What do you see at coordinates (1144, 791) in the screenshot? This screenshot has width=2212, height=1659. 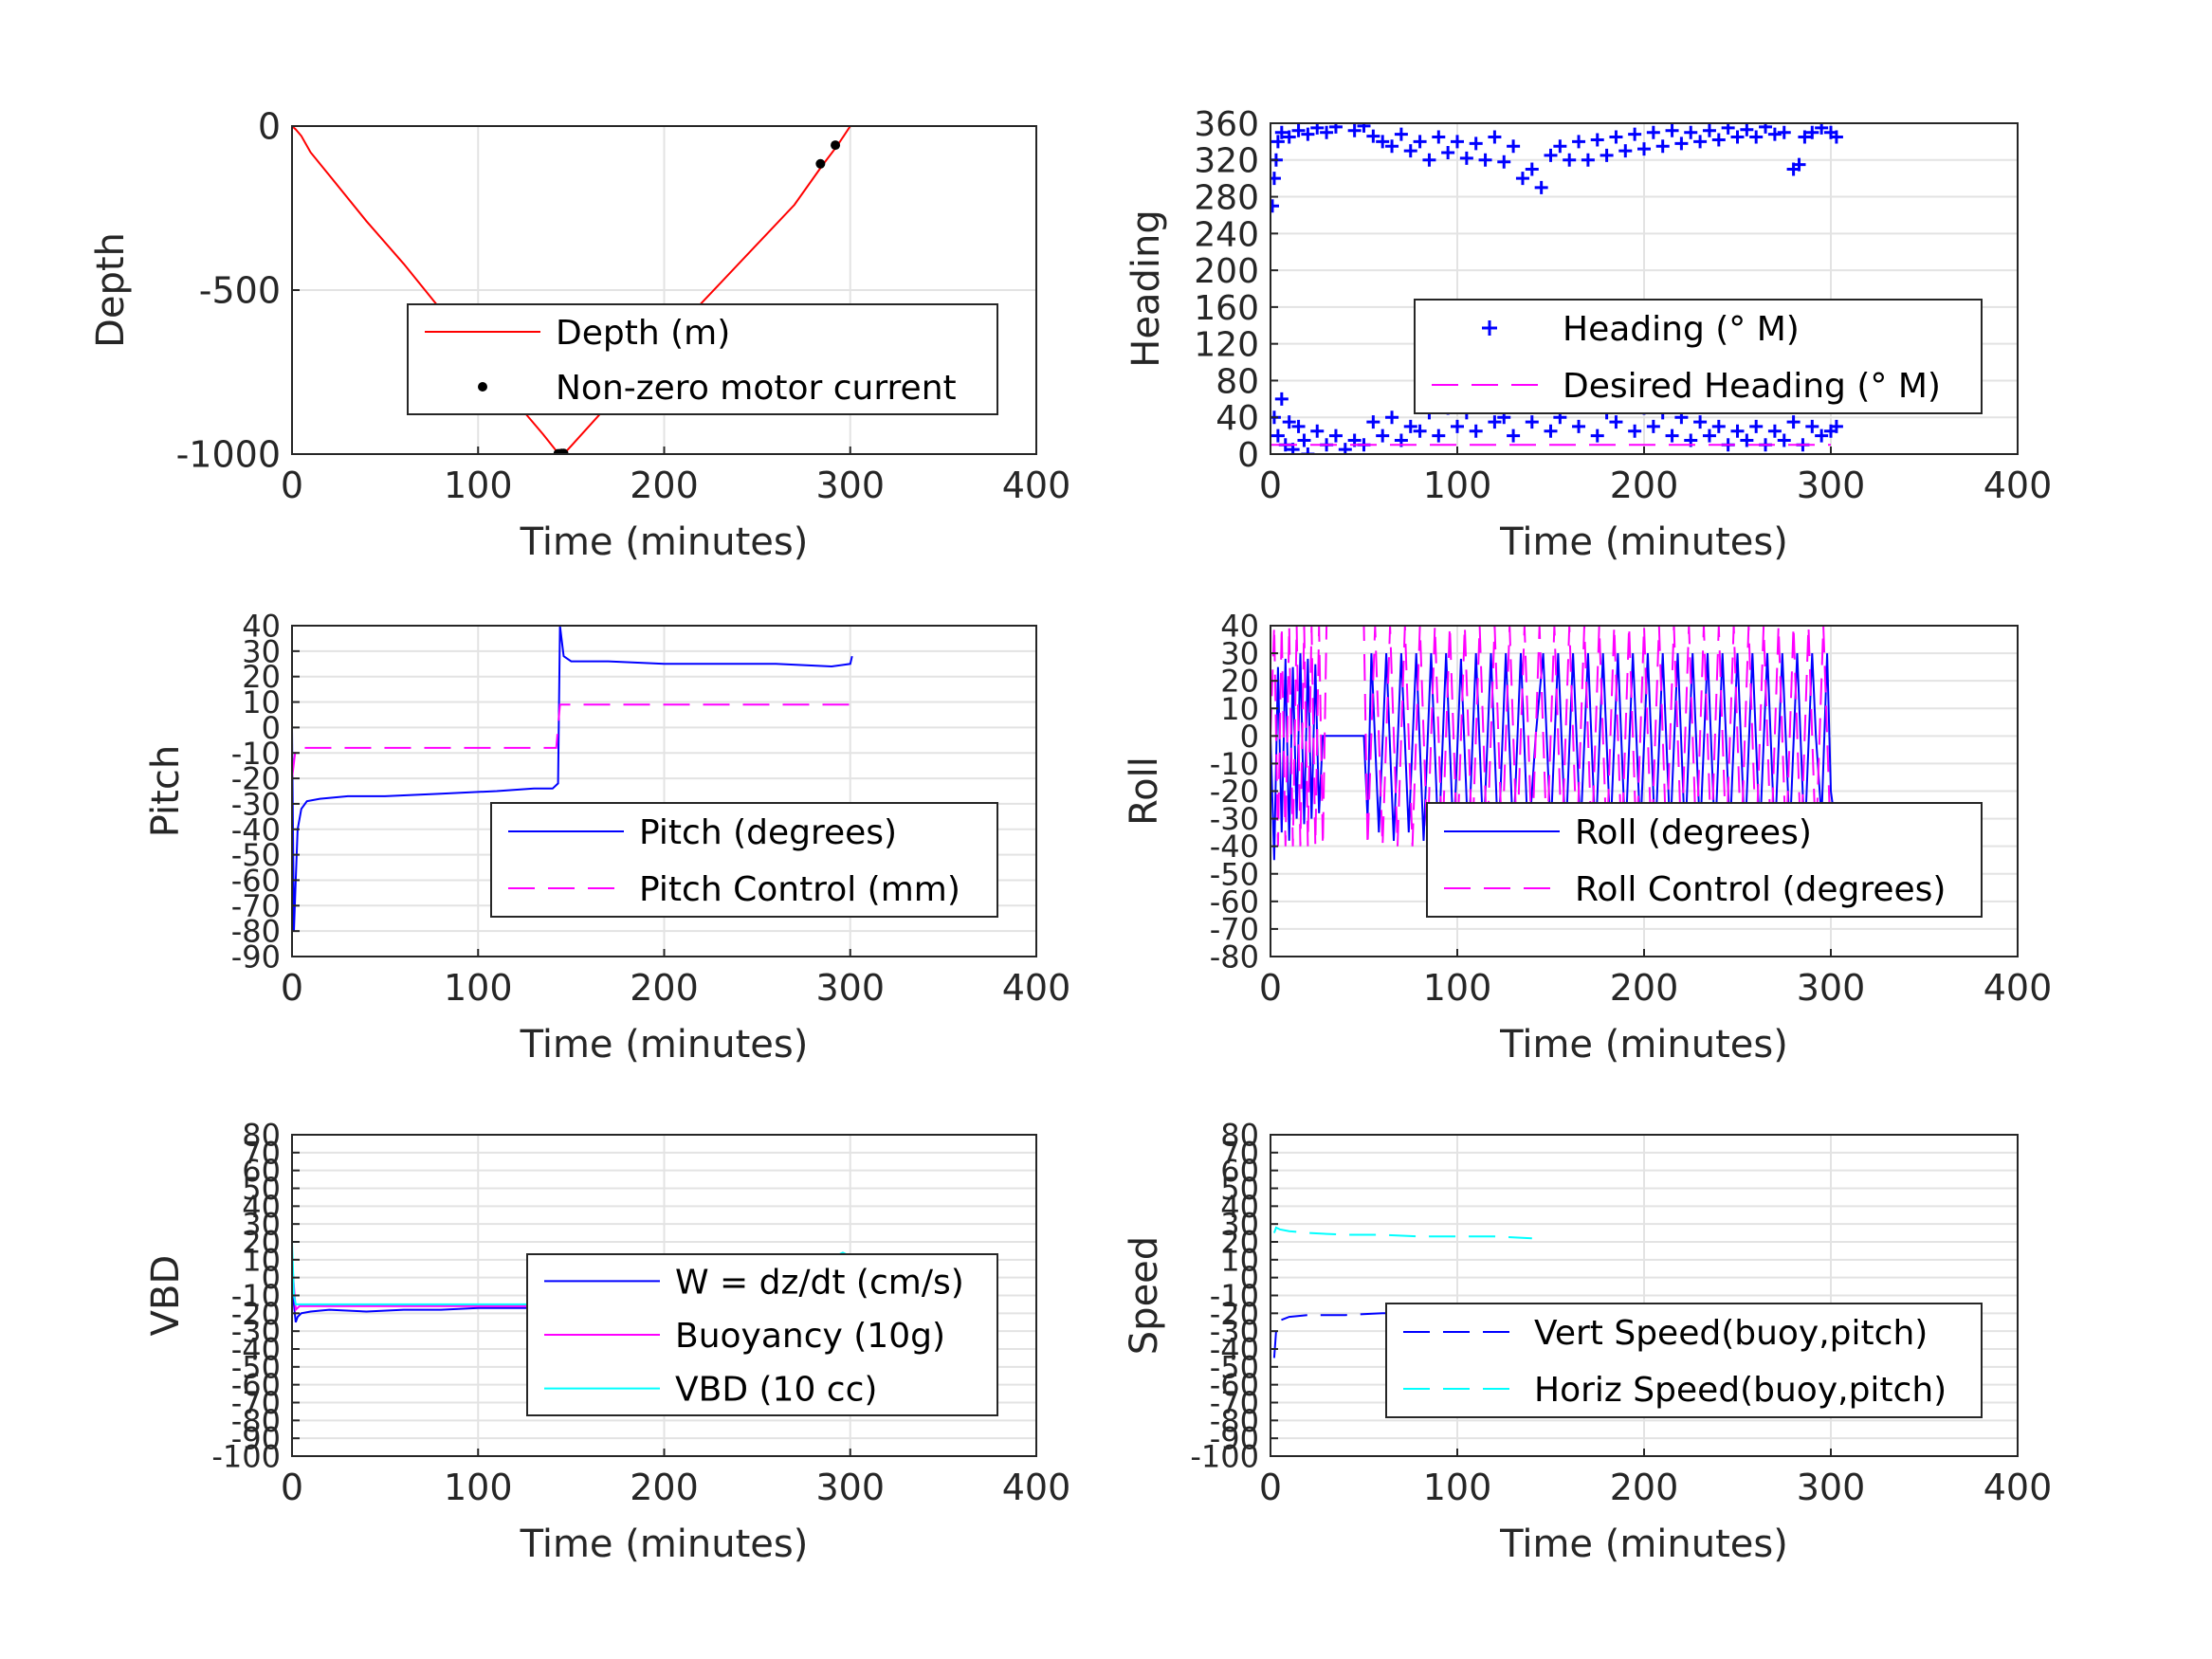 I see `y-axis-label: Roll` at bounding box center [1144, 791].